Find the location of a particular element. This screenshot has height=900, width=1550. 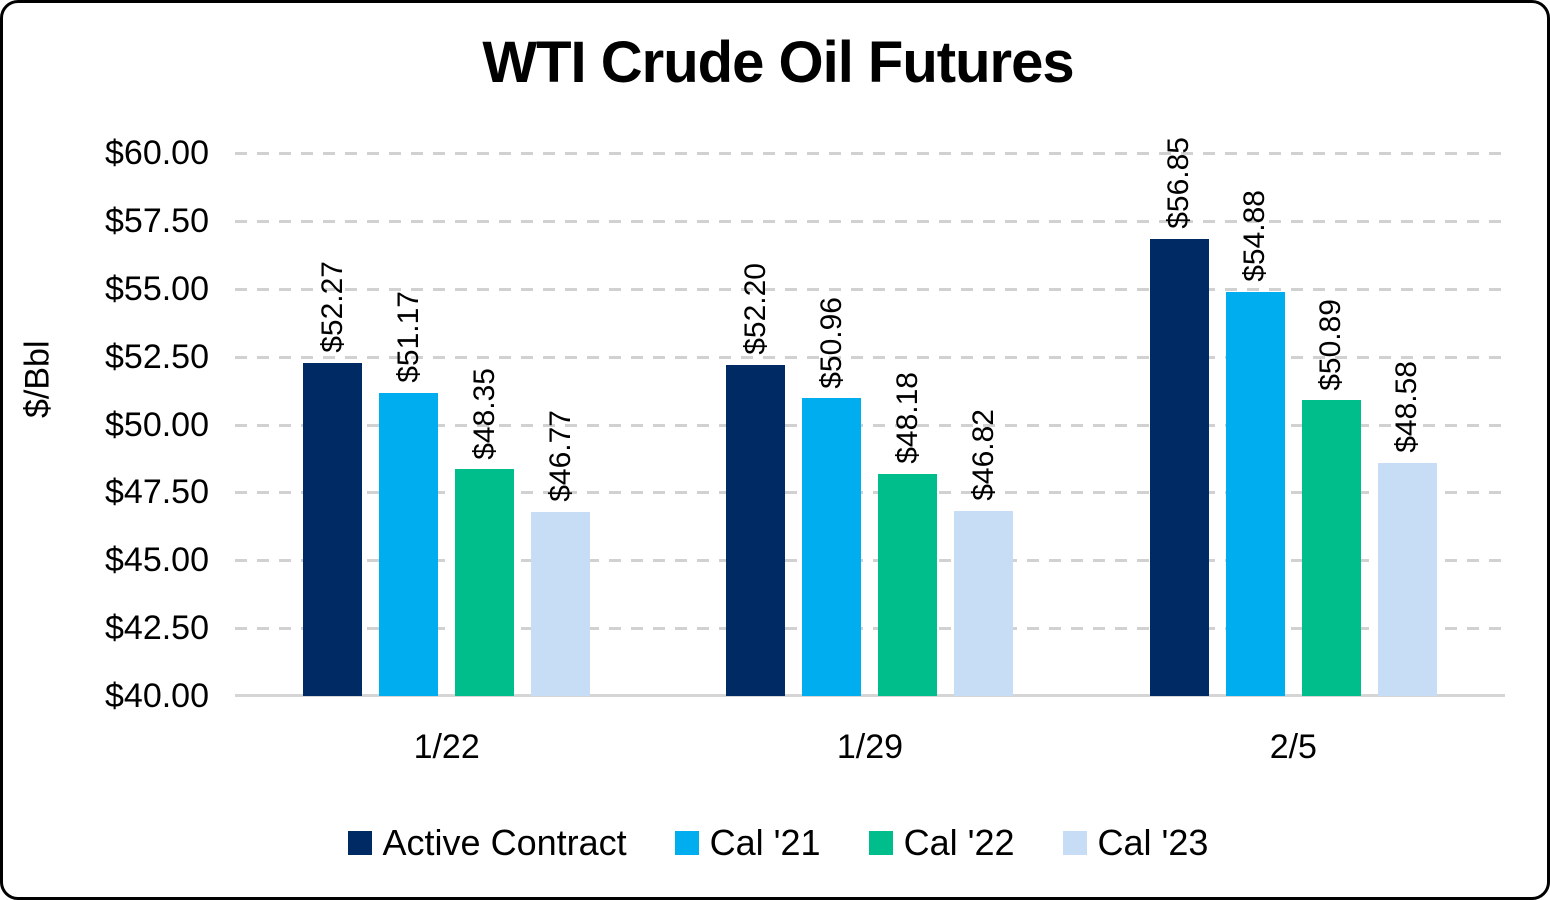

chart-title: WTI Crude Oil Futures is located at coordinates (778, 62).